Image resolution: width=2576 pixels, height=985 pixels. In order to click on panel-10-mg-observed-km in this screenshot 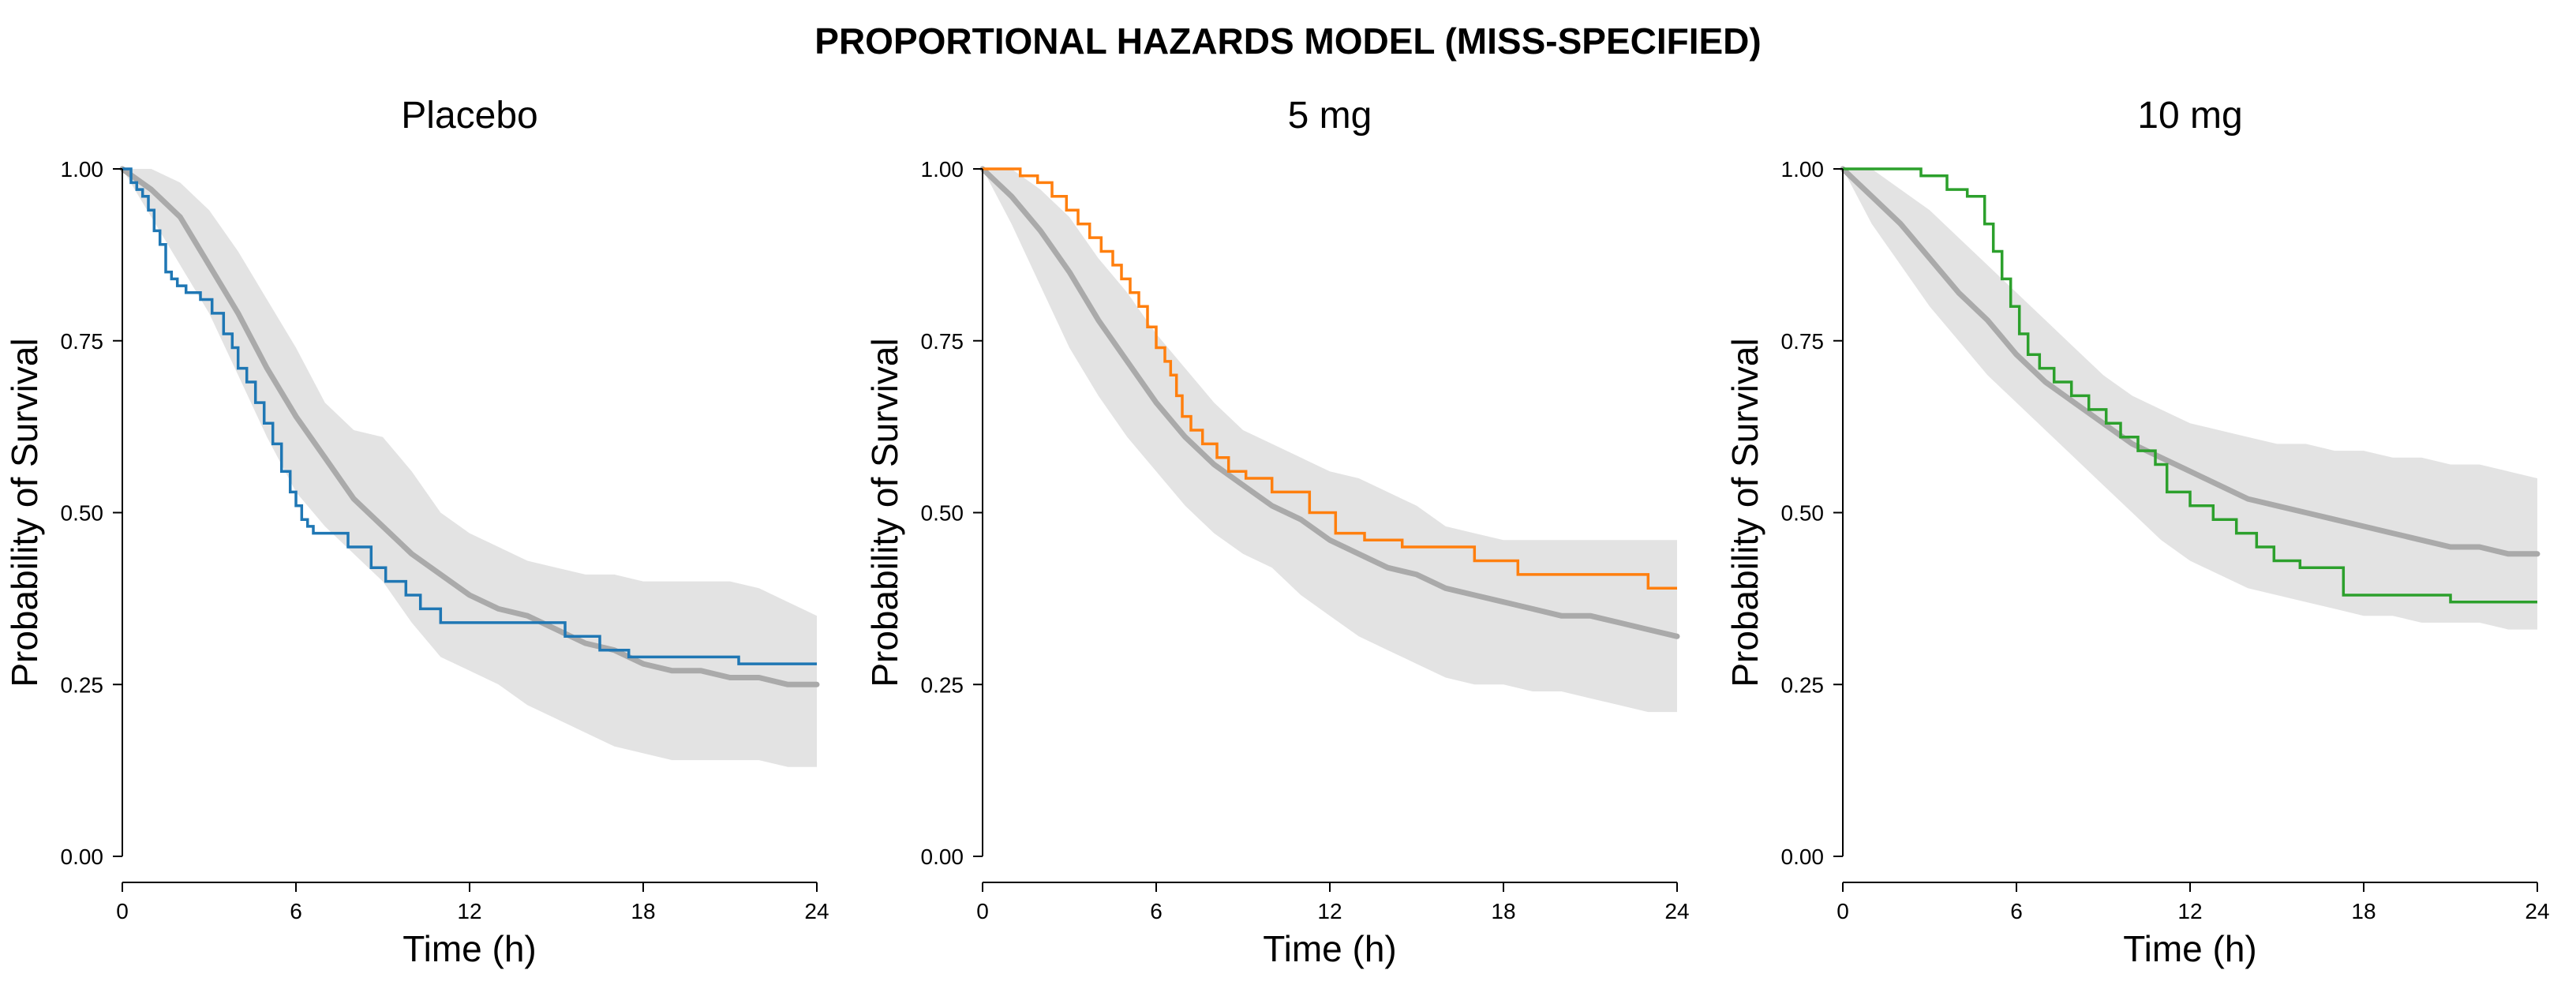, I will do `click(2190, 385)`.